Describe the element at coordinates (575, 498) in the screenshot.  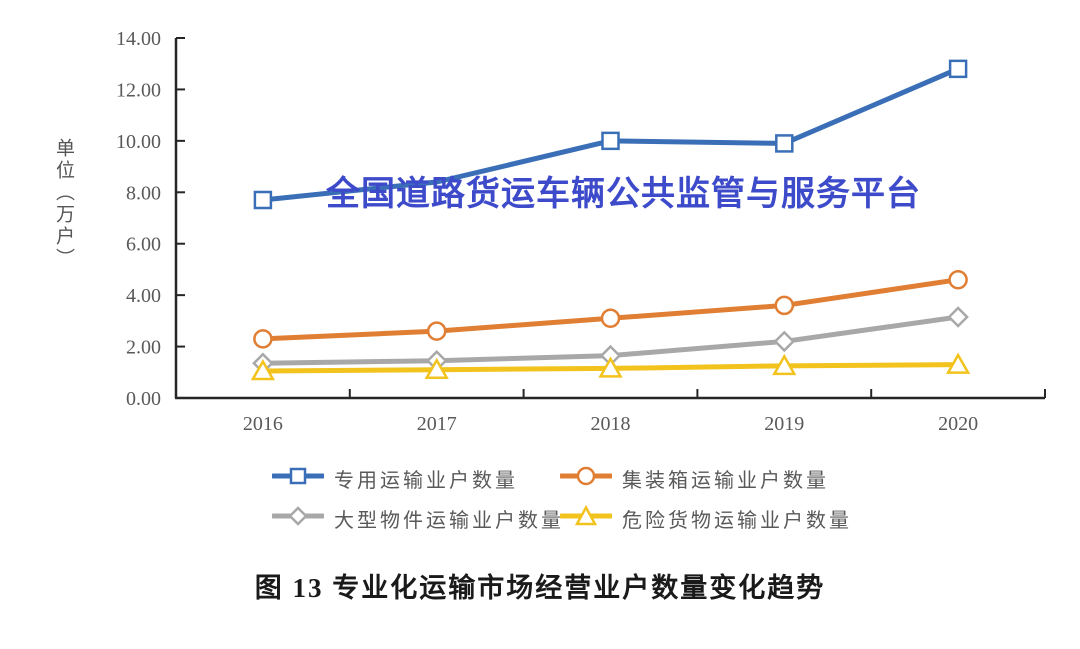
I see `chart-legend: 专用运输业户数量 集装箱运输业户数量 大型物件运输业户数量 危险货物运输业户数量` at that location.